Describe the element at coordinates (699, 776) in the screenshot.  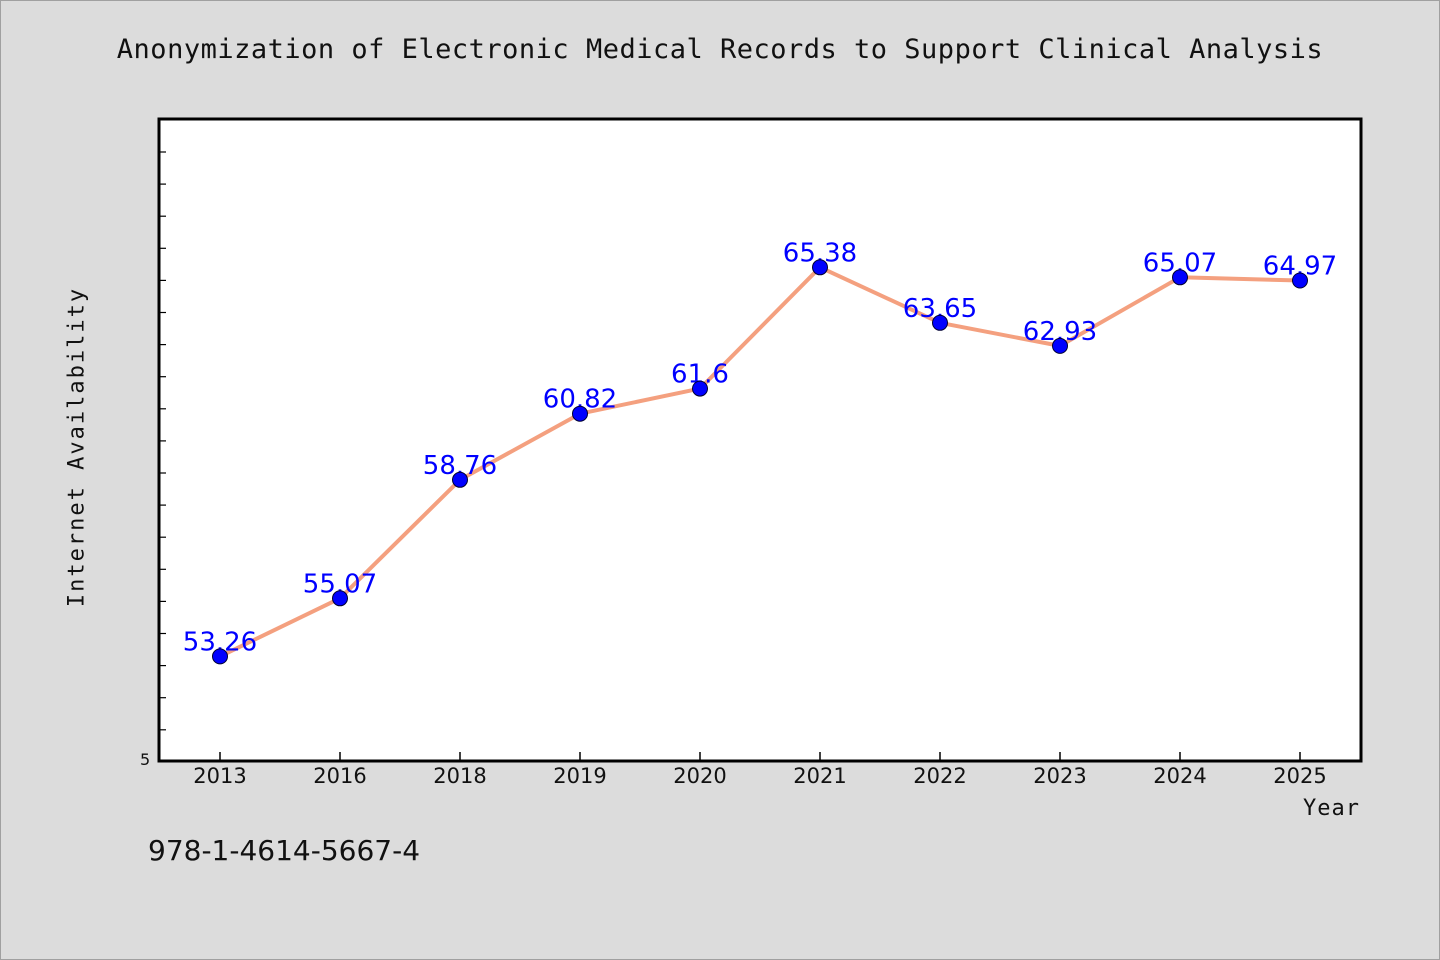
I see `x-tick-label: 2020` at that location.